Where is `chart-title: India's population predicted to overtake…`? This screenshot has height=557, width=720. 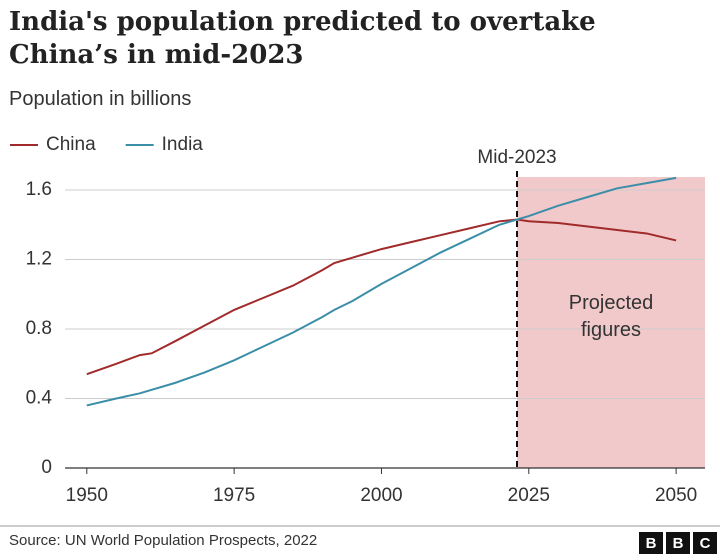
chart-title: India's population predicted to overtake… is located at coordinates (302, 38).